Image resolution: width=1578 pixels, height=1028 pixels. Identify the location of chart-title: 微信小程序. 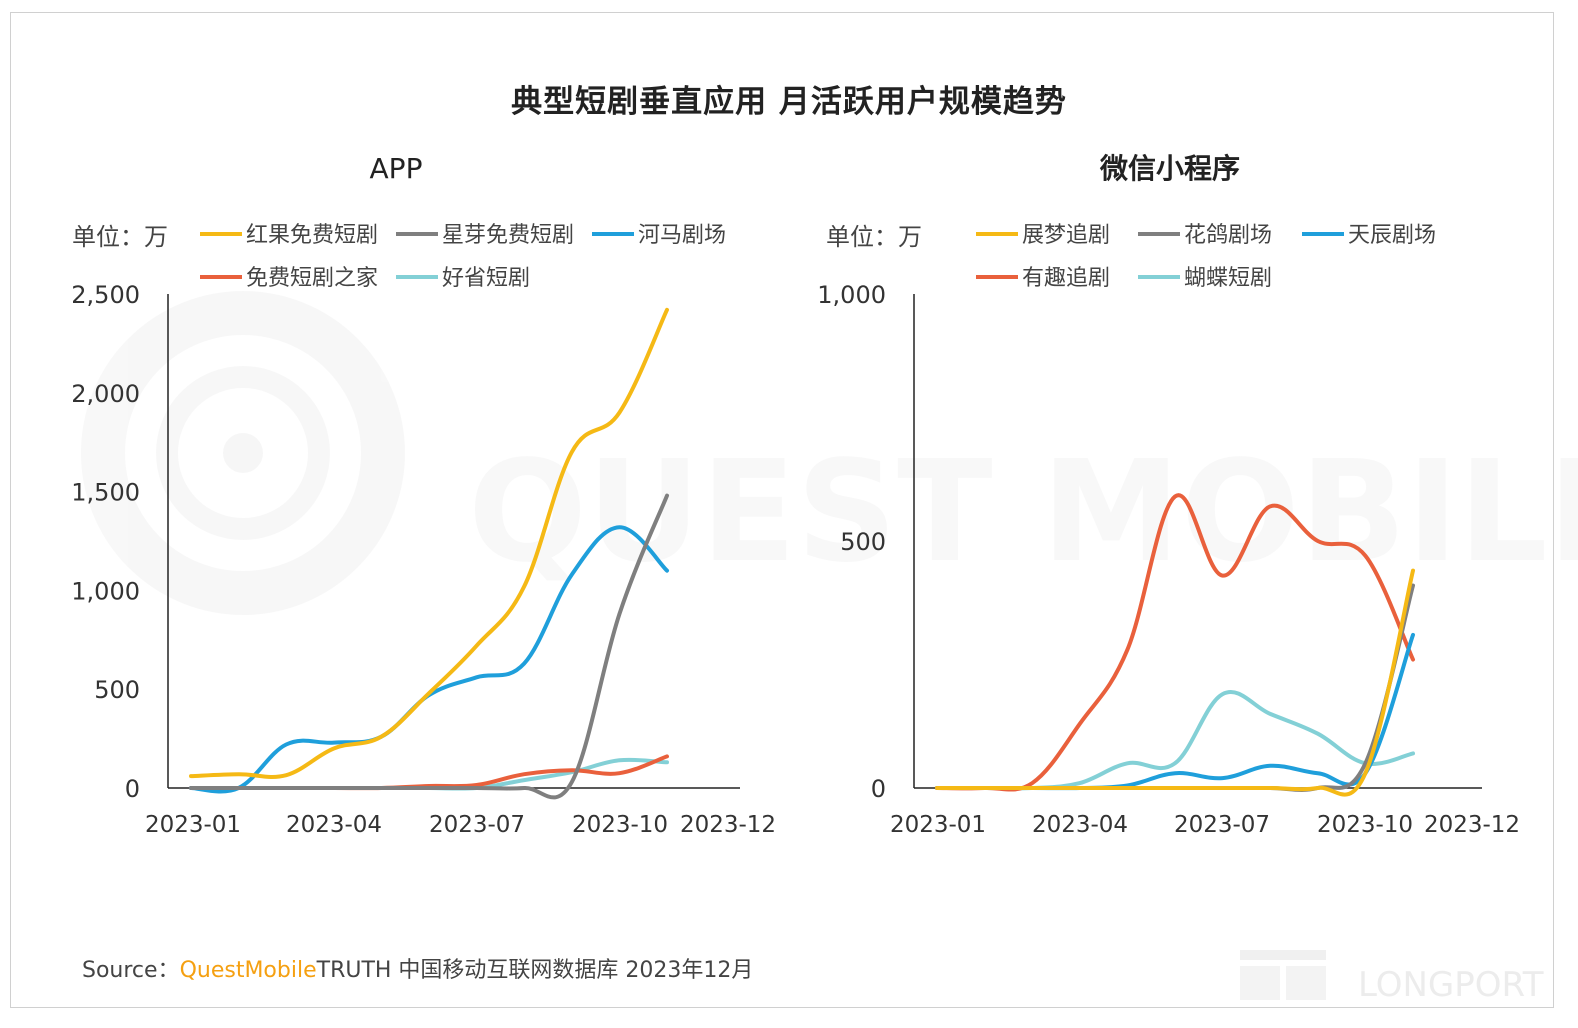
(1169, 168).